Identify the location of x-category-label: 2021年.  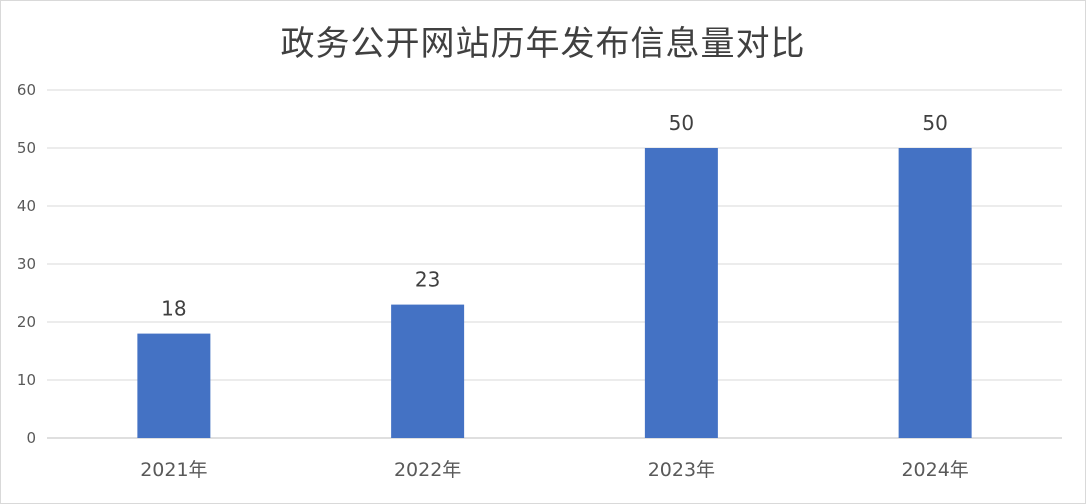
(173, 470).